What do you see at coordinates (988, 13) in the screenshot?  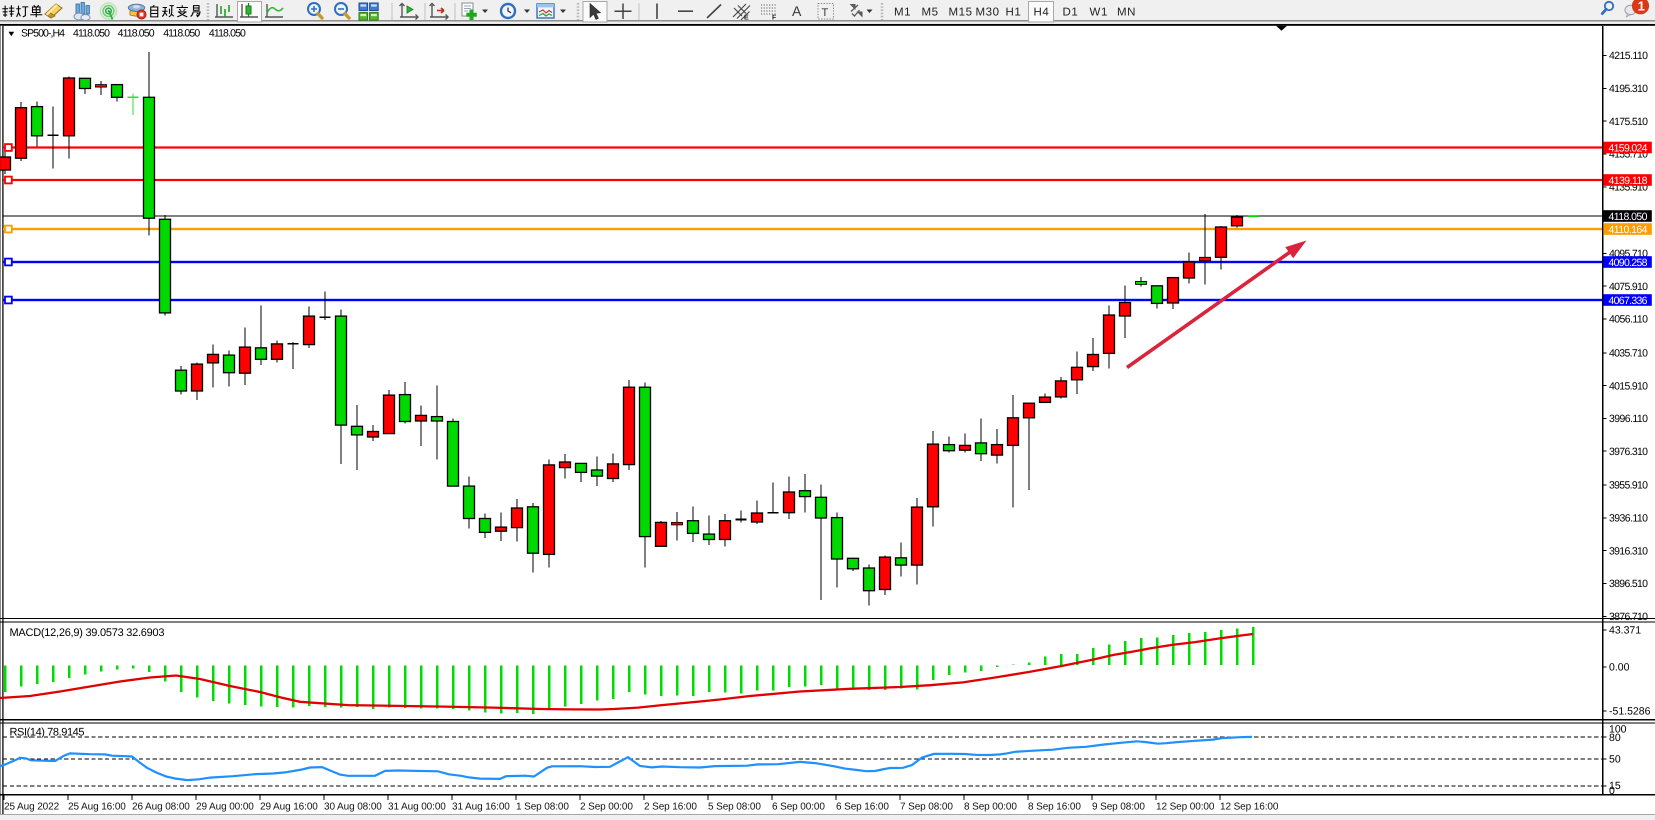 I see `svg-text: M30` at bounding box center [988, 13].